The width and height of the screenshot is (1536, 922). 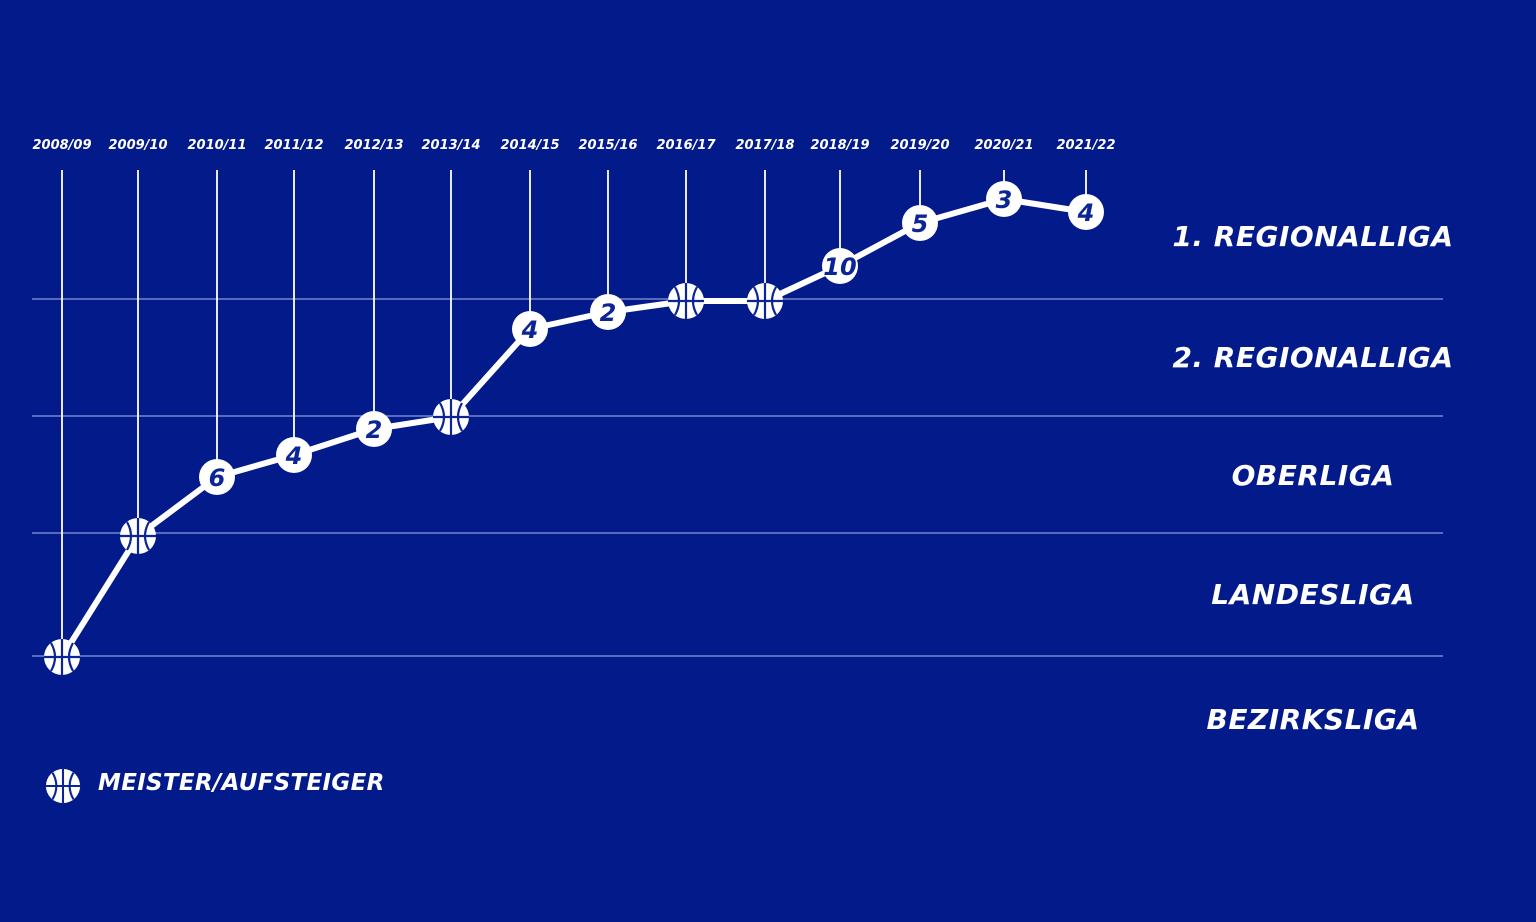 I want to click on season-label: 2019/20, so click(x=919, y=145).